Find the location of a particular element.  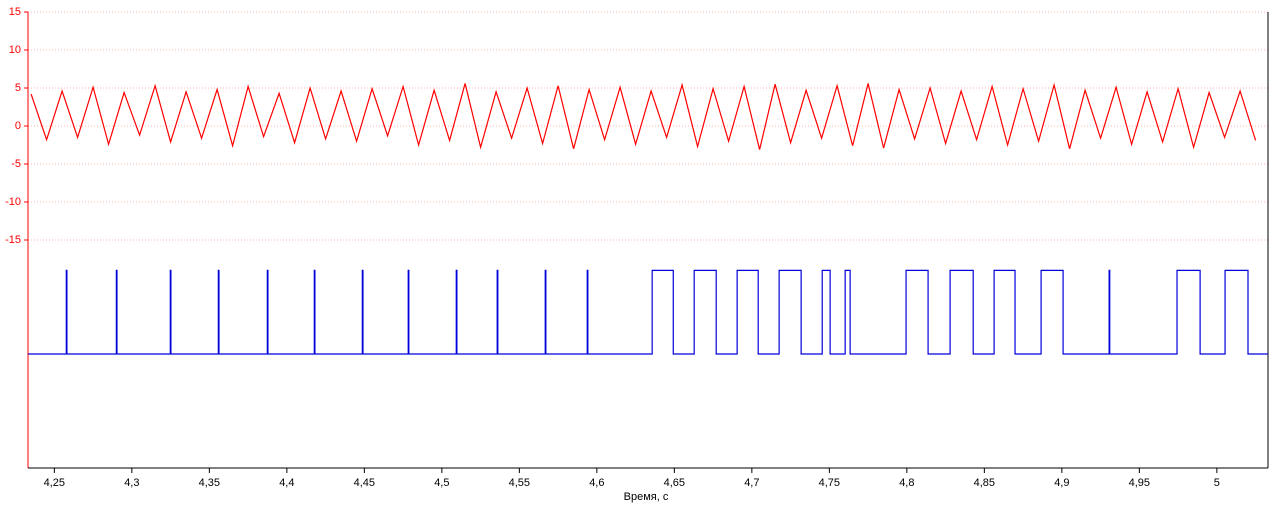

x-tick-label: 4,55 is located at coordinates (519, 483).